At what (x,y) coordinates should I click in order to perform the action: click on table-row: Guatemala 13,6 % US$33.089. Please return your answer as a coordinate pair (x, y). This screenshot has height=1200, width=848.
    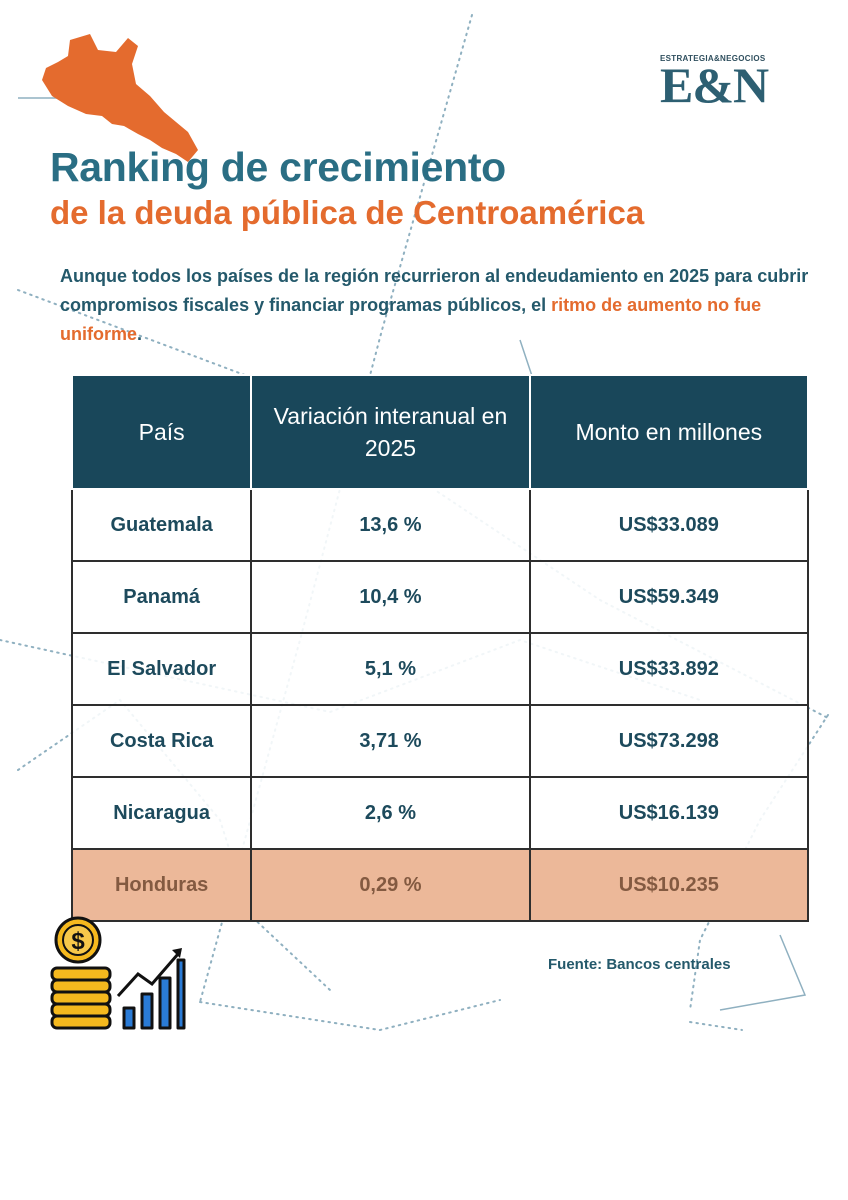
    Looking at the image, I should click on (440, 525).